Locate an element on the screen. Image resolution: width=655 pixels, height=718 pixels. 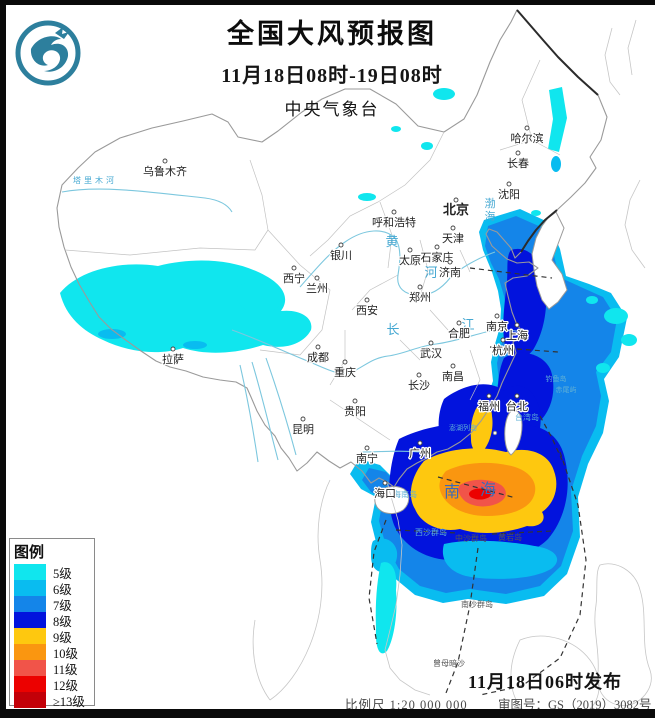
legend-row-lv10: 10级 is located at coordinates (54, 652).